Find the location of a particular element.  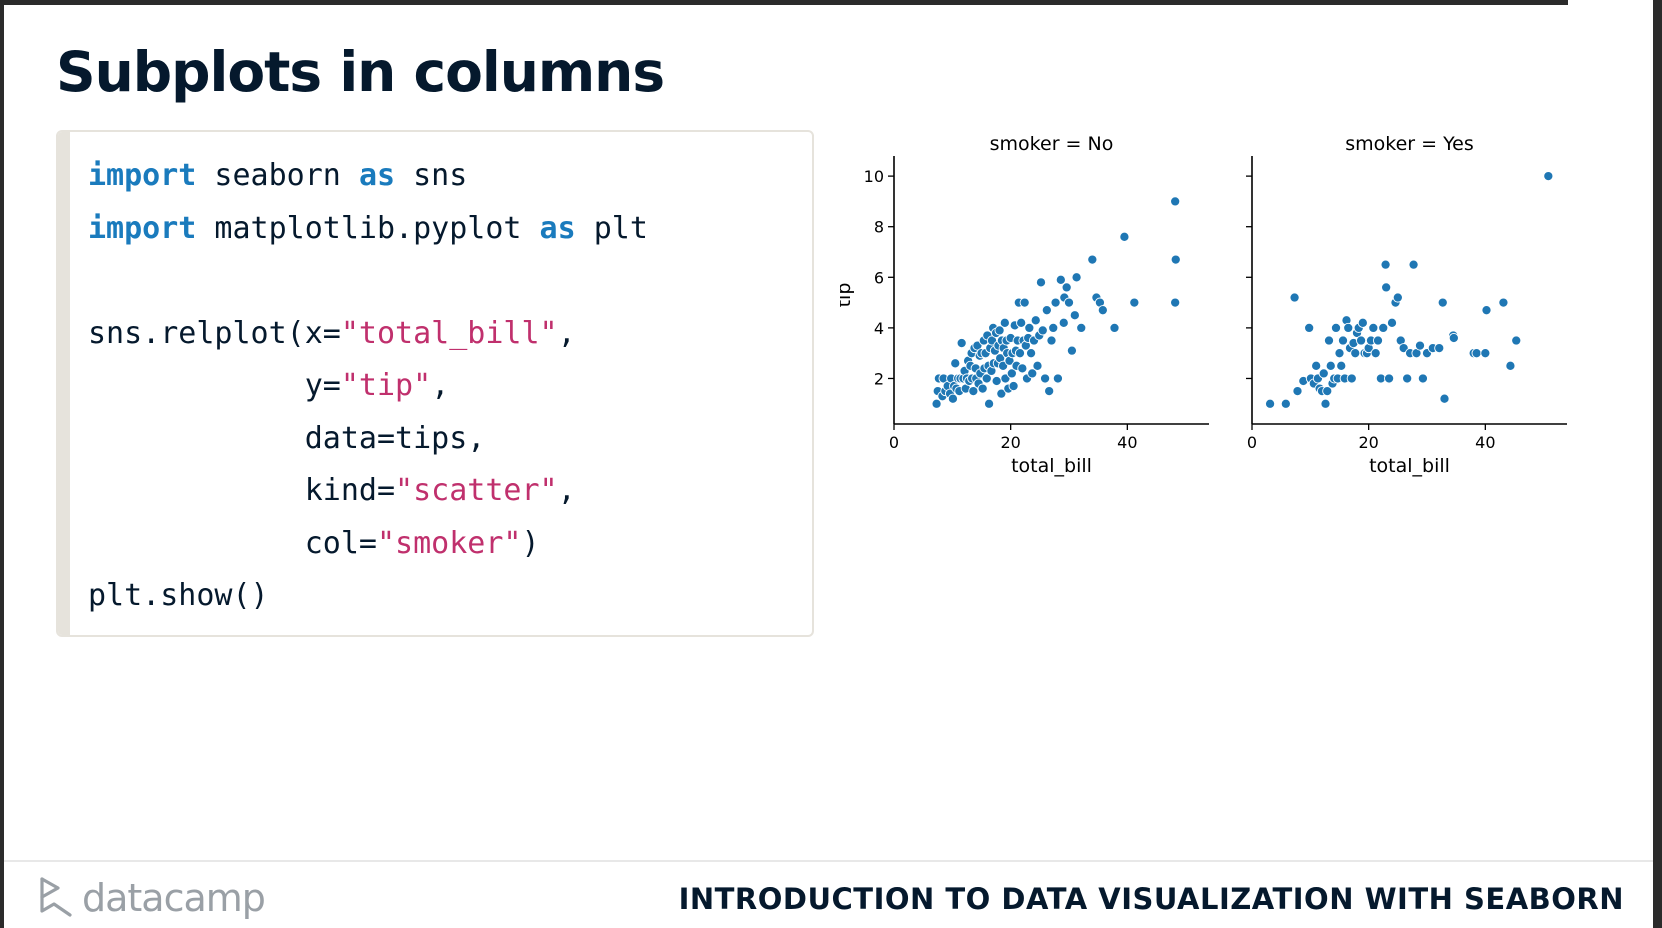

y-tick-label: 8 is located at coordinates (879, 227).